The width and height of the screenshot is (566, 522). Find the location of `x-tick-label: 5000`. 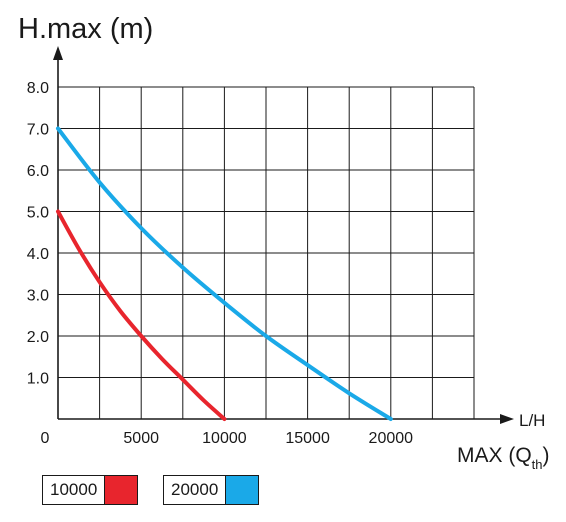

x-tick-label: 5000 is located at coordinates (141, 438).